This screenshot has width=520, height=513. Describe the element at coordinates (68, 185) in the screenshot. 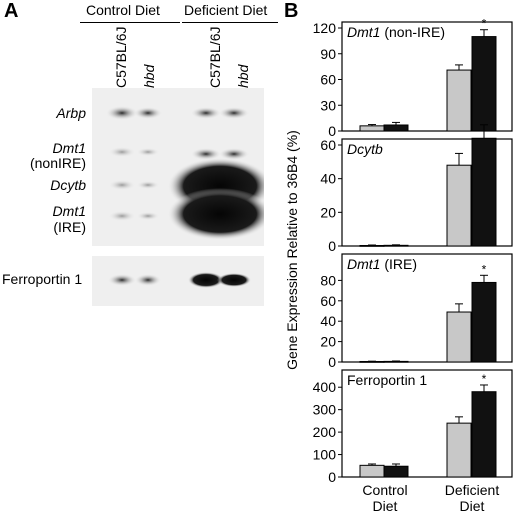

I see `label-dcytb: Dcytb` at that location.